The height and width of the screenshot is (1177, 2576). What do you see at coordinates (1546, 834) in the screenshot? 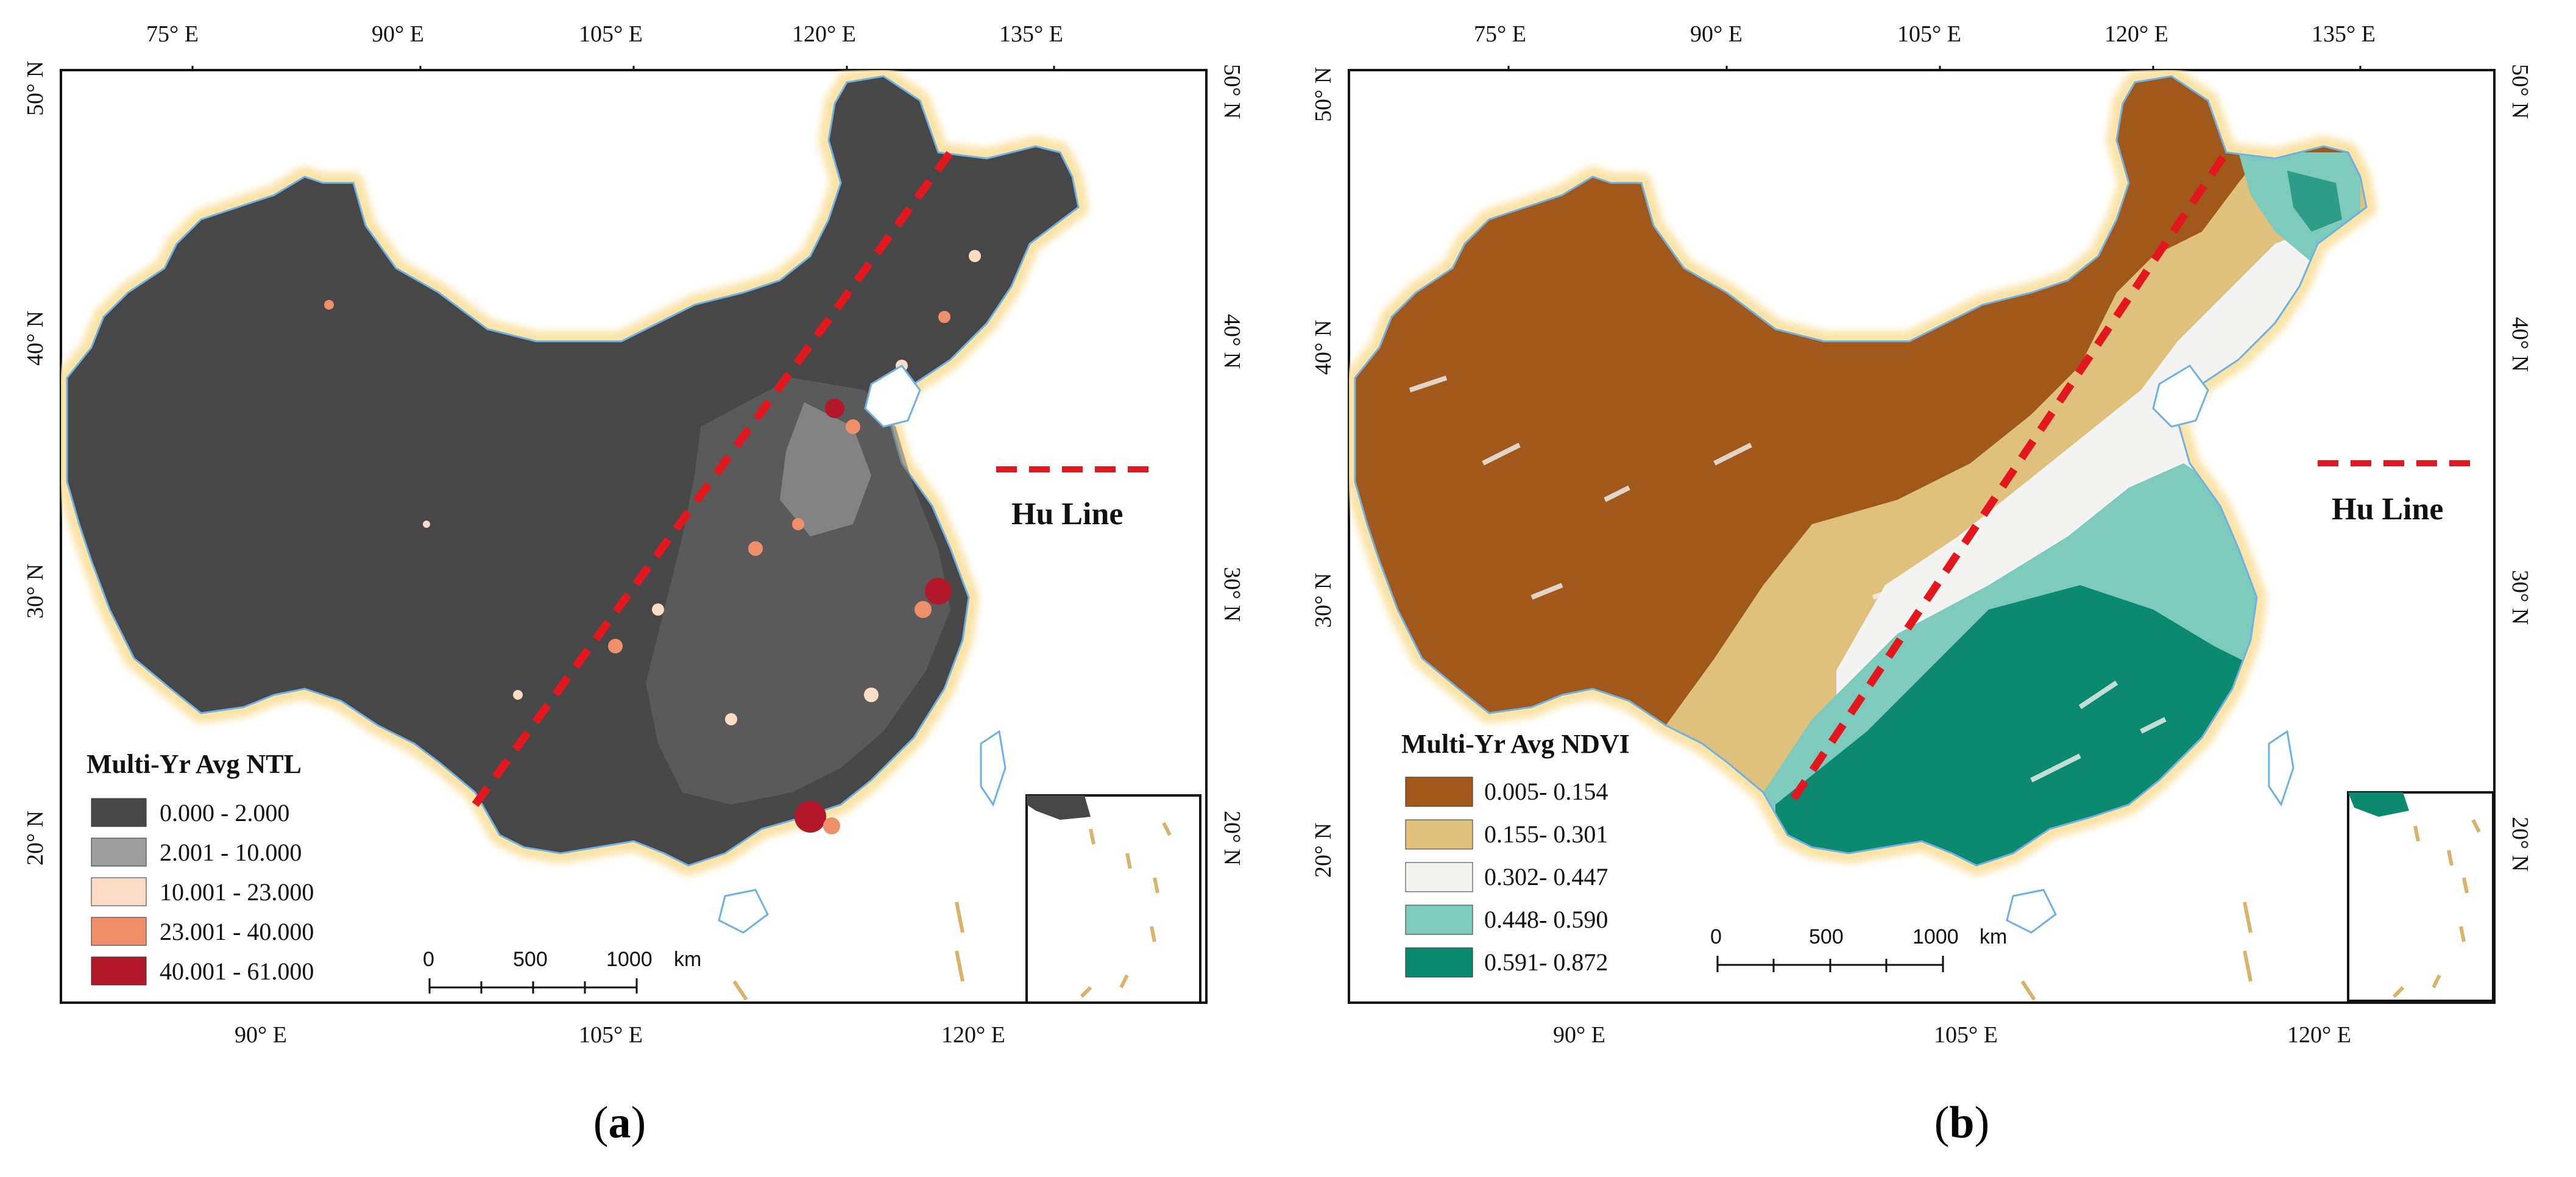
I see `legend-label-2: 0.155- 0.301` at bounding box center [1546, 834].